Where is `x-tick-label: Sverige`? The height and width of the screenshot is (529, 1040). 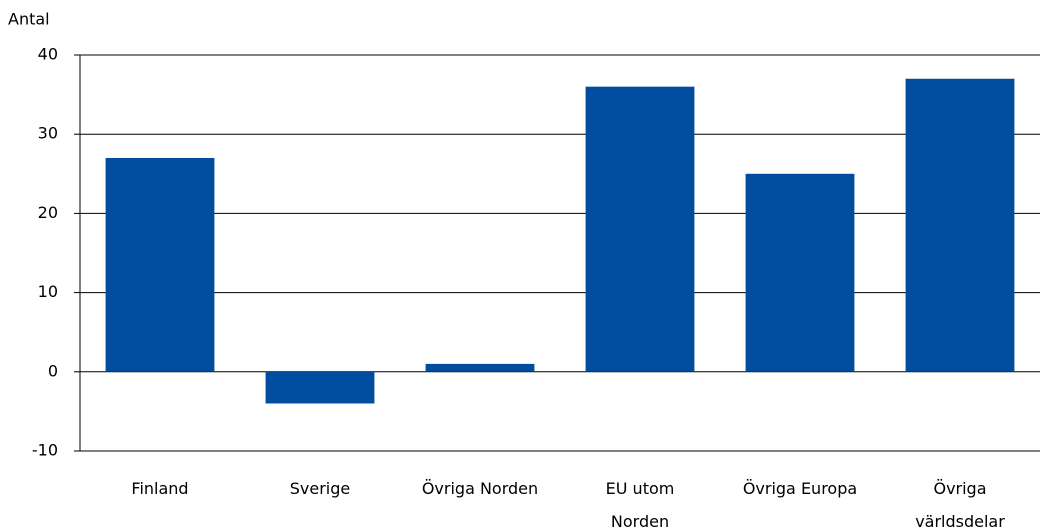 x-tick-label: Sverige is located at coordinates (320, 488).